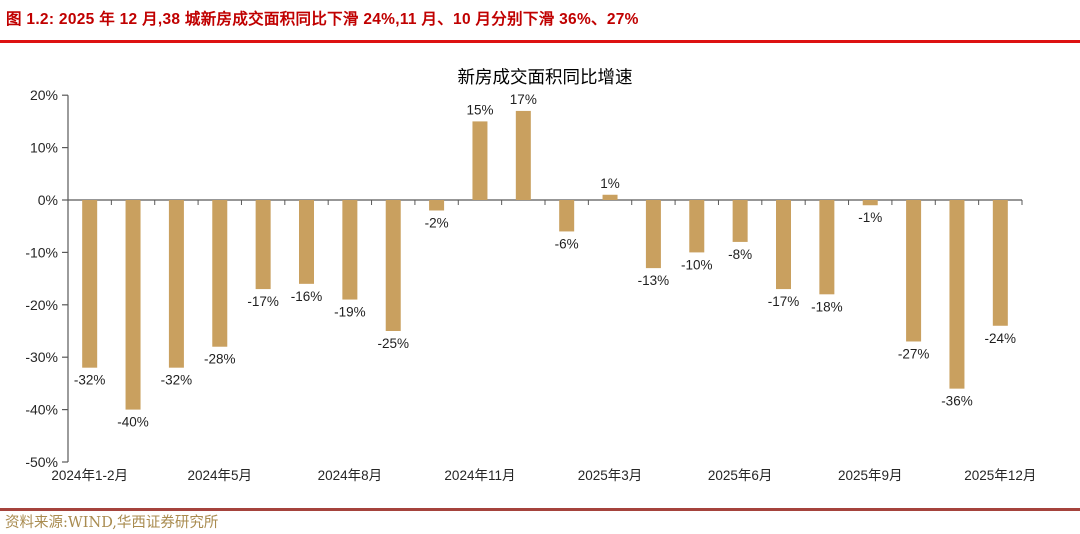 This screenshot has height=534, width=1080. Describe the element at coordinates (957, 401) in the screenshot. I see `bar-value-label: -36%` at that location.